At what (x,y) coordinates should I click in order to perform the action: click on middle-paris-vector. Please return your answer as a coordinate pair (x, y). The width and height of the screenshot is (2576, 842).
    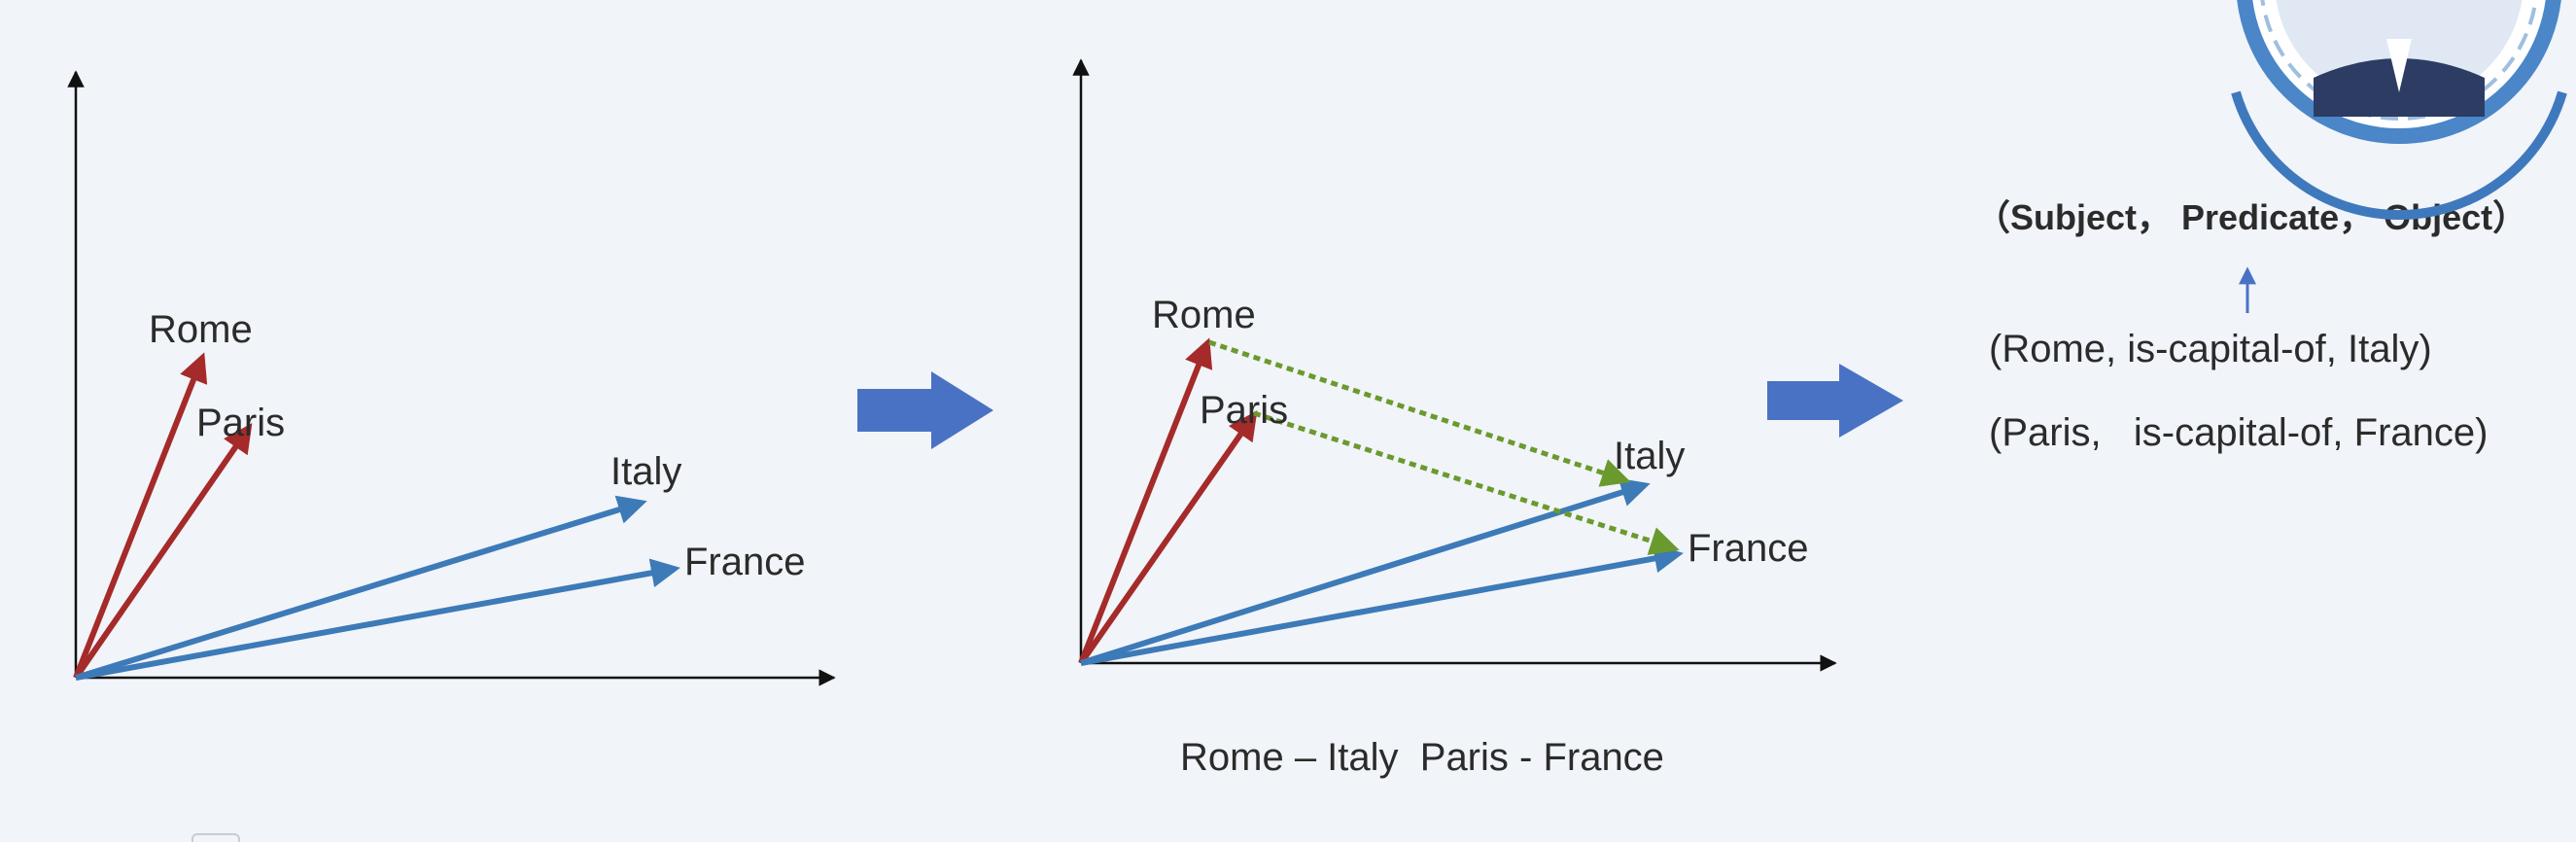
    Looking at the image, I should click on (1168, 537).